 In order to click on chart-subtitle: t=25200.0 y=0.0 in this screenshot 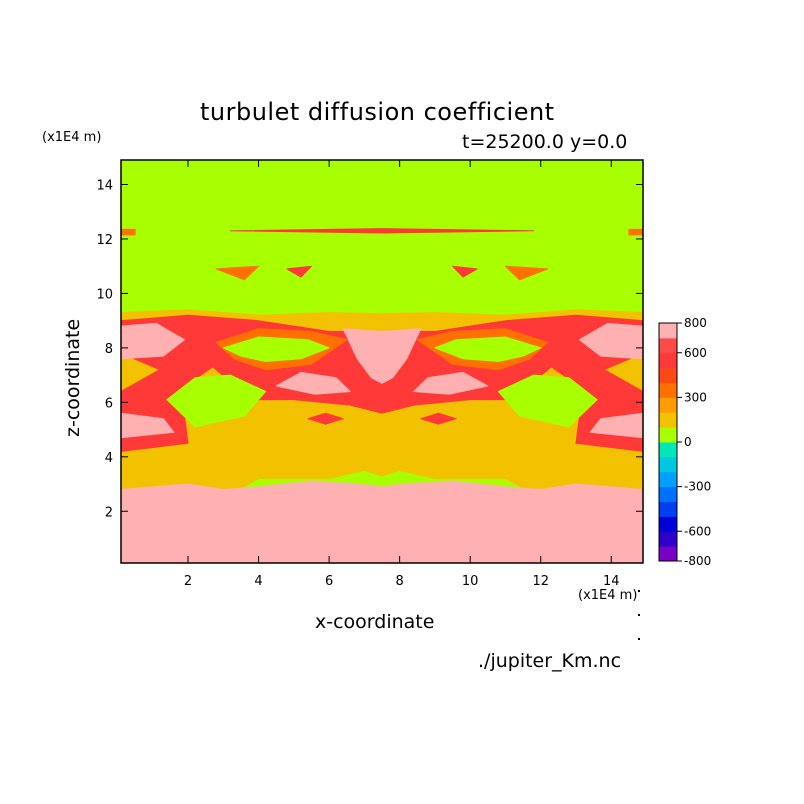, I will do `click(545, 142)`.